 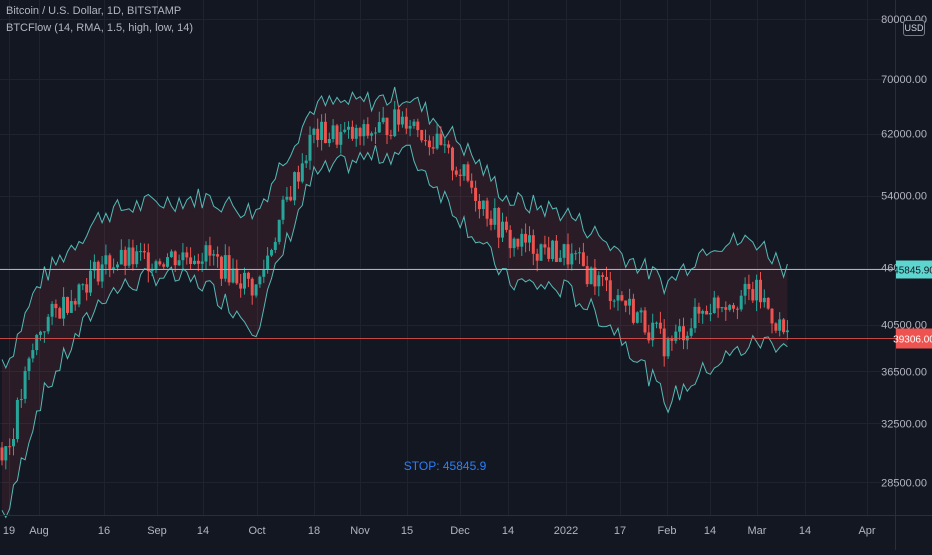 What do you see at coordinates (914, 28) in the screenshot?
I see `currency-badge: USD` at bounding box center [914, 28].